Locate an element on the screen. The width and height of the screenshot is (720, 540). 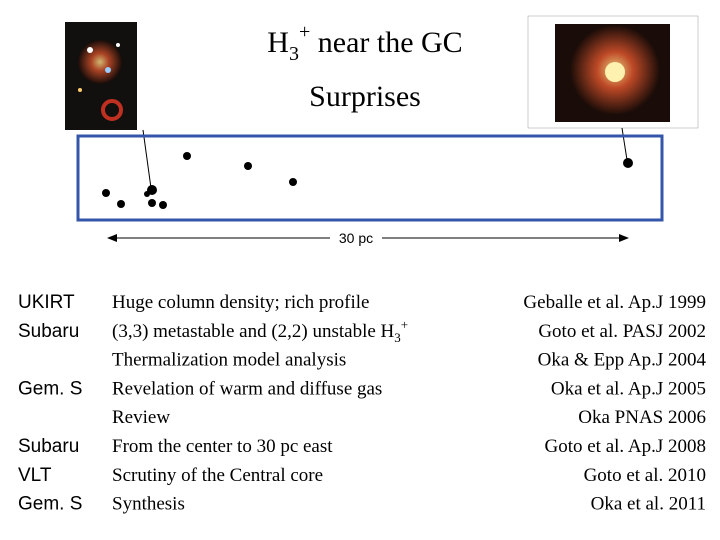
reference: Oka PNAS 2006 is located at coordinates (642, 417).